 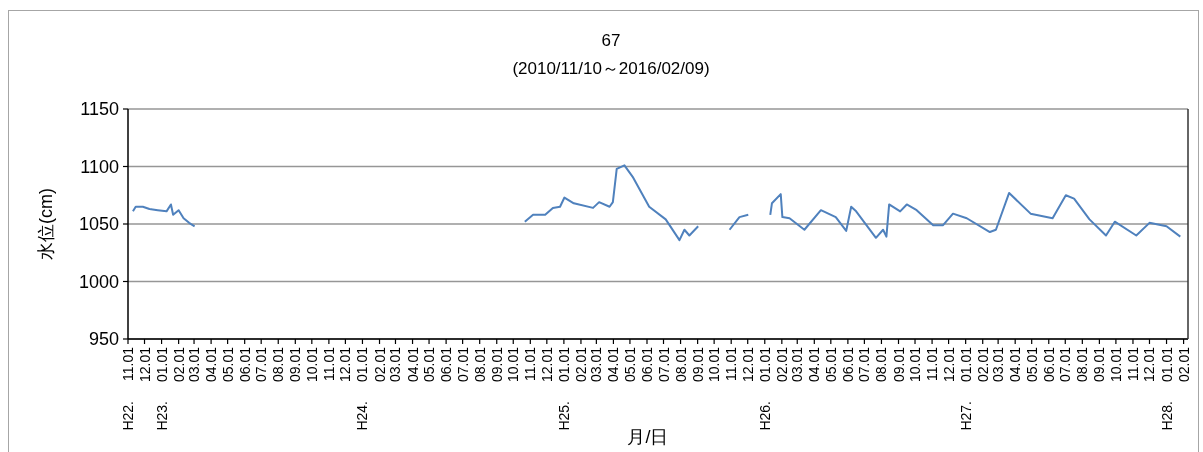 I want to click on text: H24., so click(x=362, y=416).